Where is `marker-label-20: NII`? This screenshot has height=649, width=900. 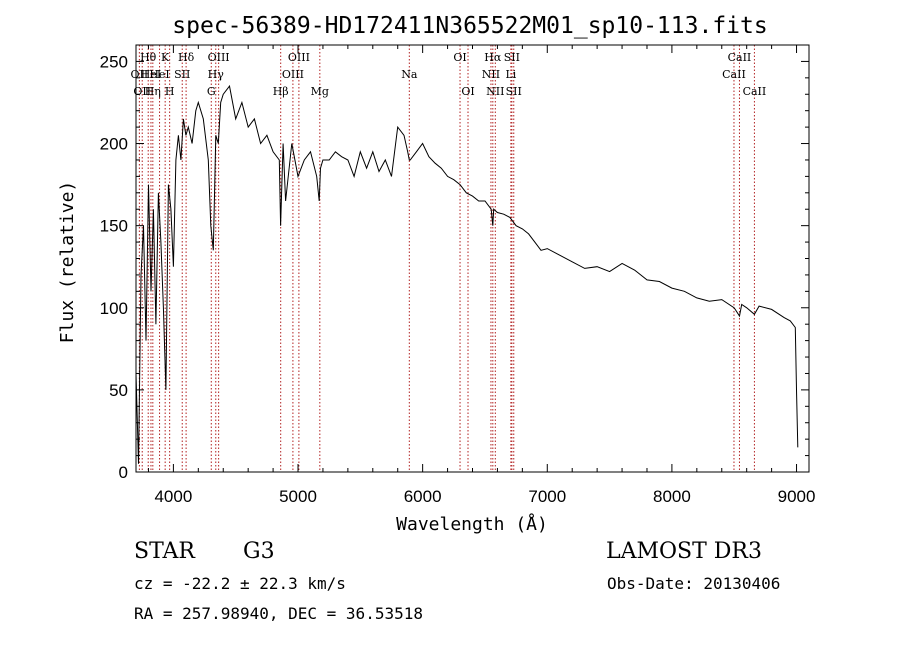
marker-label-20: NII is located at coordinates (491, 74).